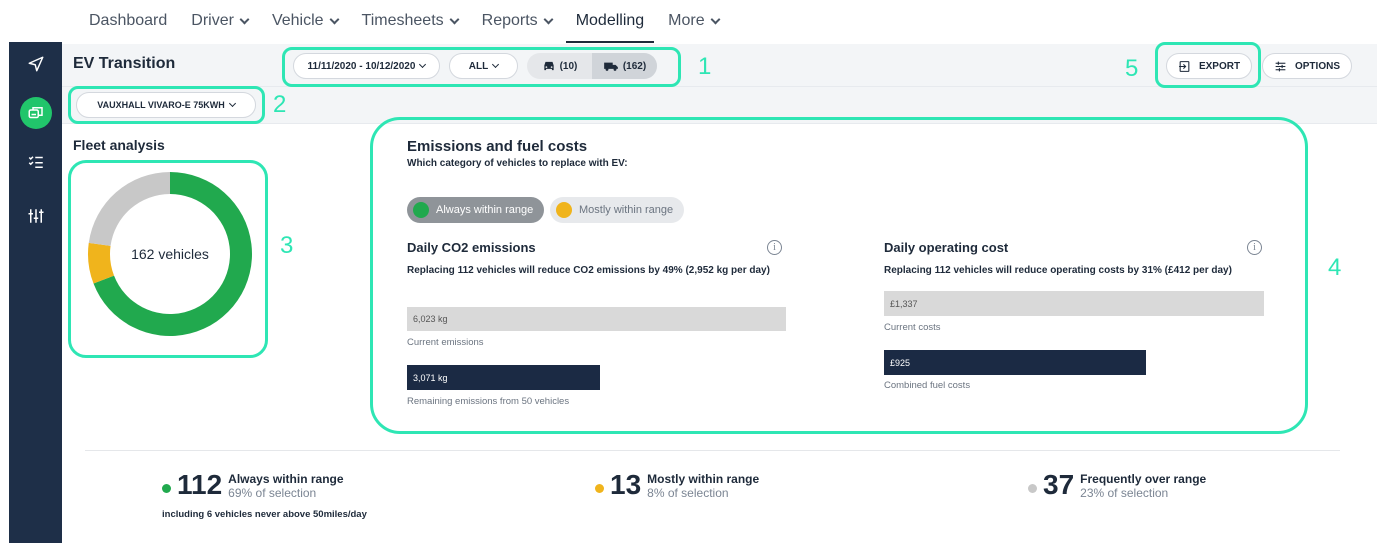 This screenshot has width=1377, height=543. I want to click on nav-modelling: Modelling, so click(610, 21).